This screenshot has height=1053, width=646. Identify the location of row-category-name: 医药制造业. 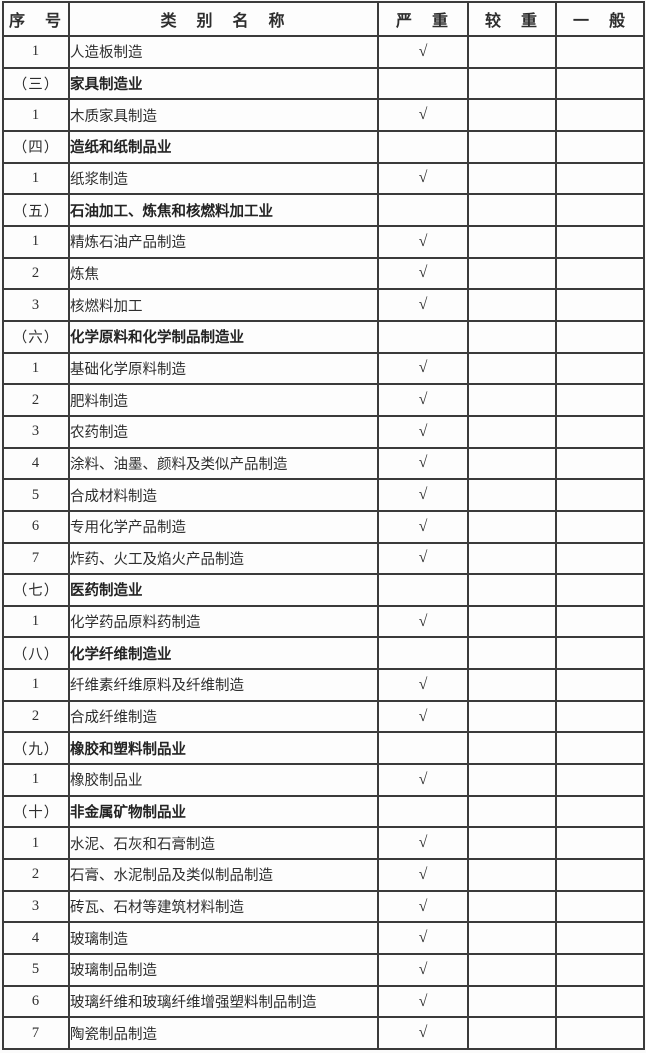
(223, 590).